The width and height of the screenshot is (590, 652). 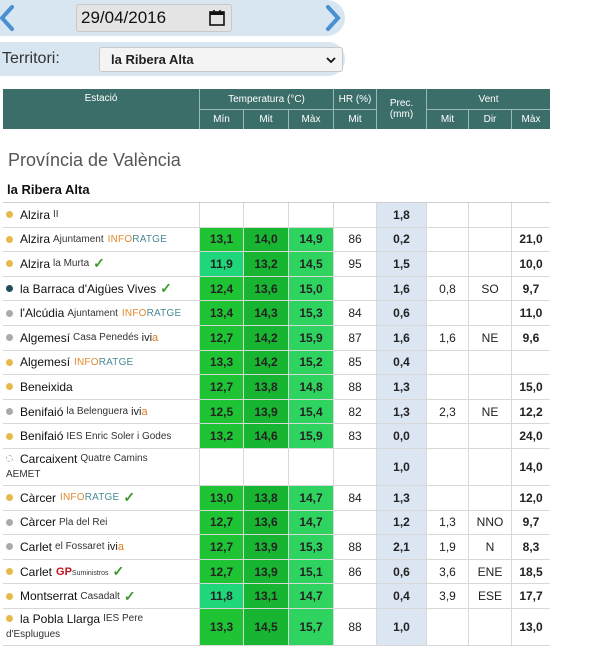 I want to click on station-name-cell: la Pobla Llarga IES Pere d'Esplugues, so click(x=101, y=626).